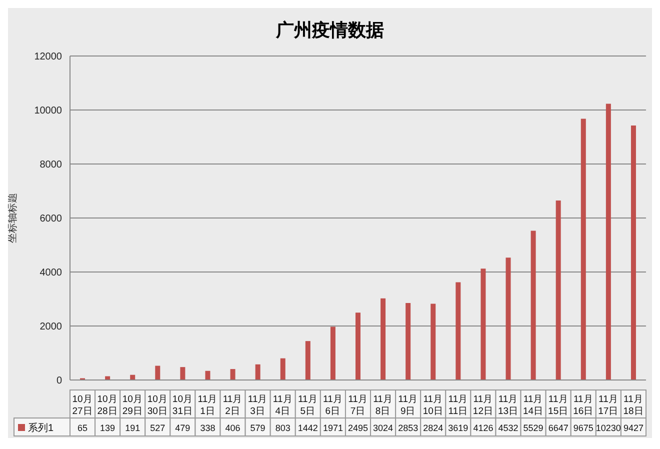  I want to click on data-label: 1442, so click(308, 428).